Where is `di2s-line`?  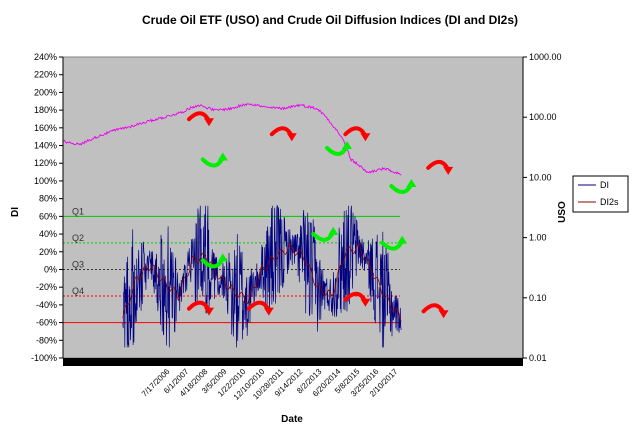 di2s-line is located at coordinates (262, 282).